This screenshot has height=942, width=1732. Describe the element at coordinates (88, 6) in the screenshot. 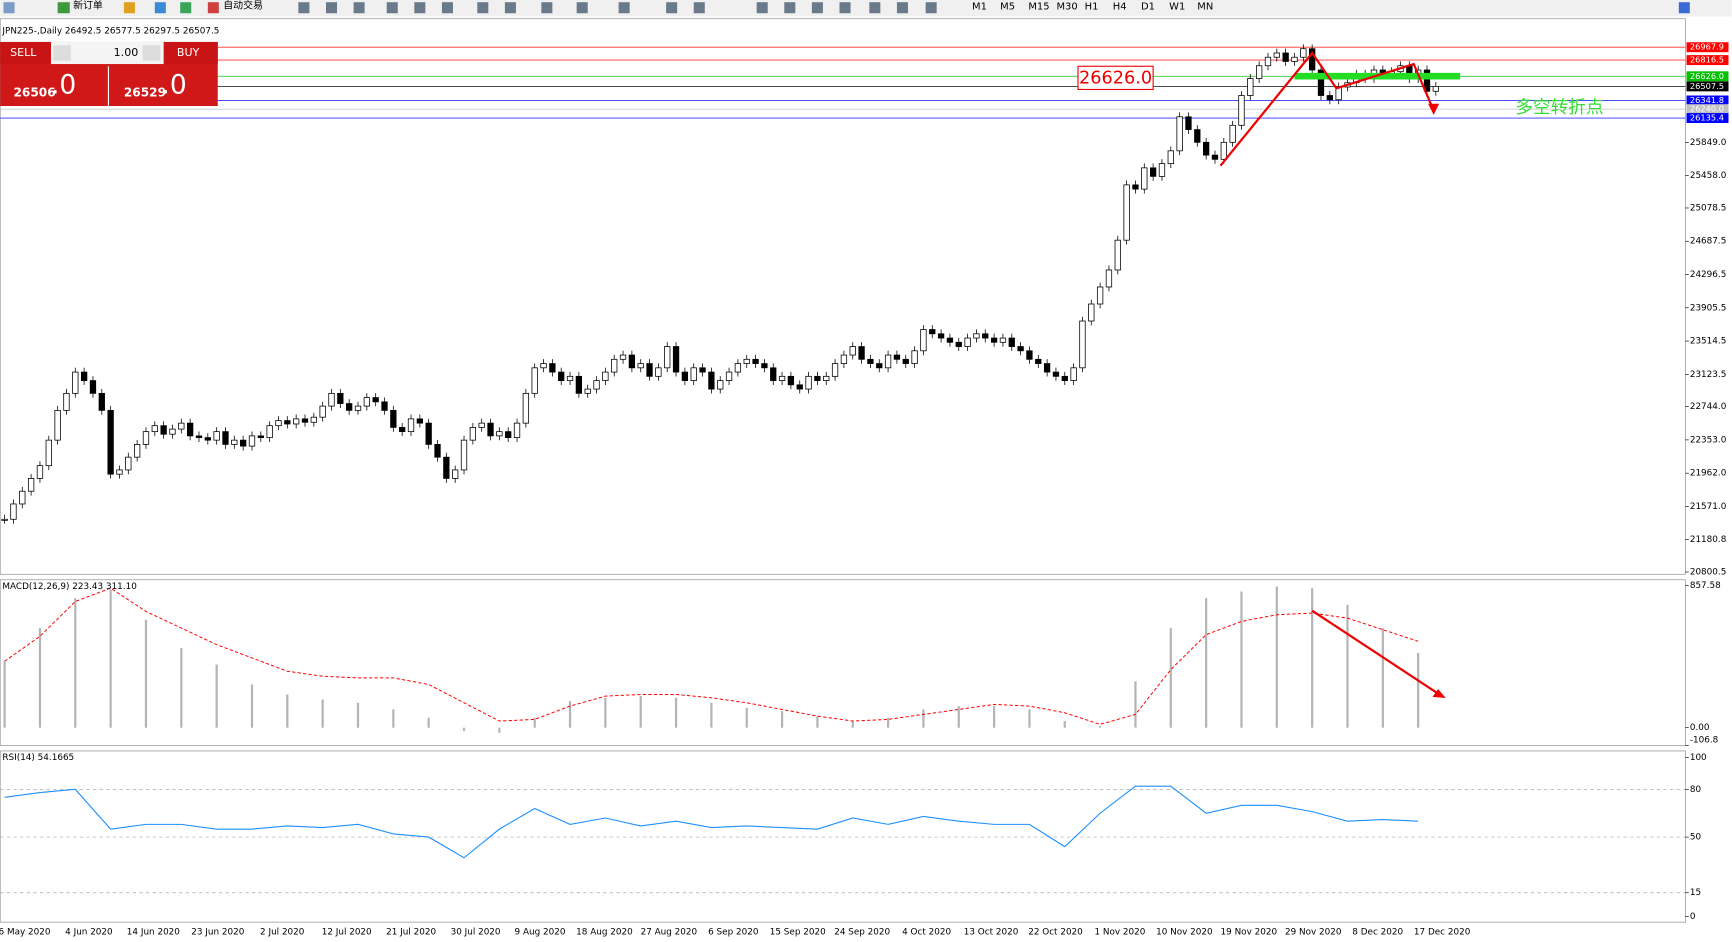

I see `new-order: 新订单` at that location.